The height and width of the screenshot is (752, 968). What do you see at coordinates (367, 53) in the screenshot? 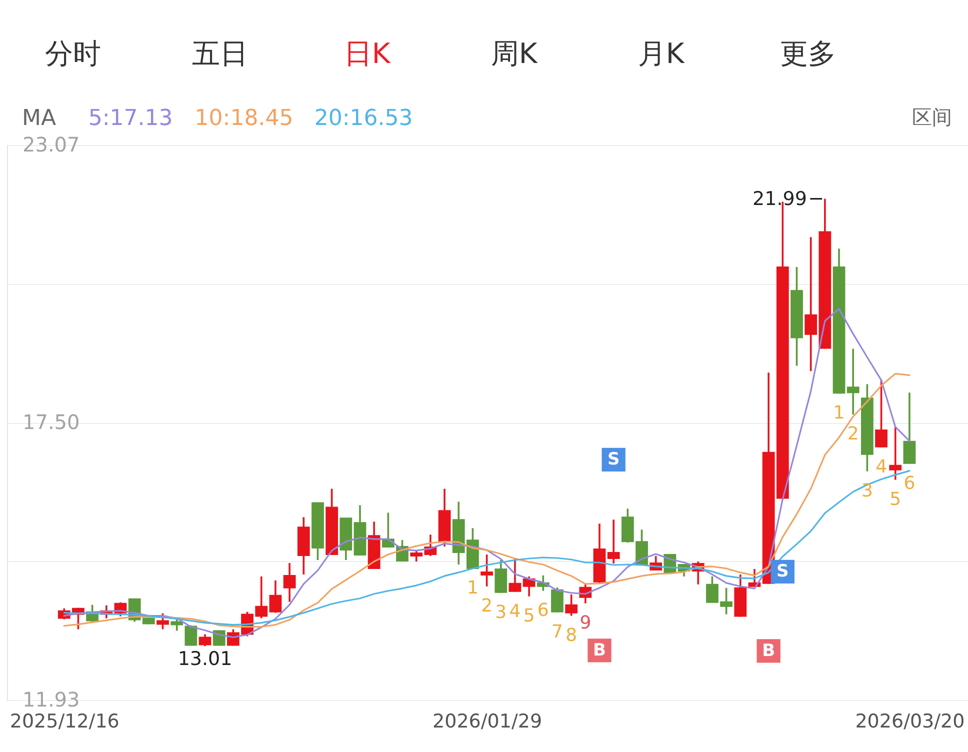
I see `text: 日K` at bounding box center [367, 53].